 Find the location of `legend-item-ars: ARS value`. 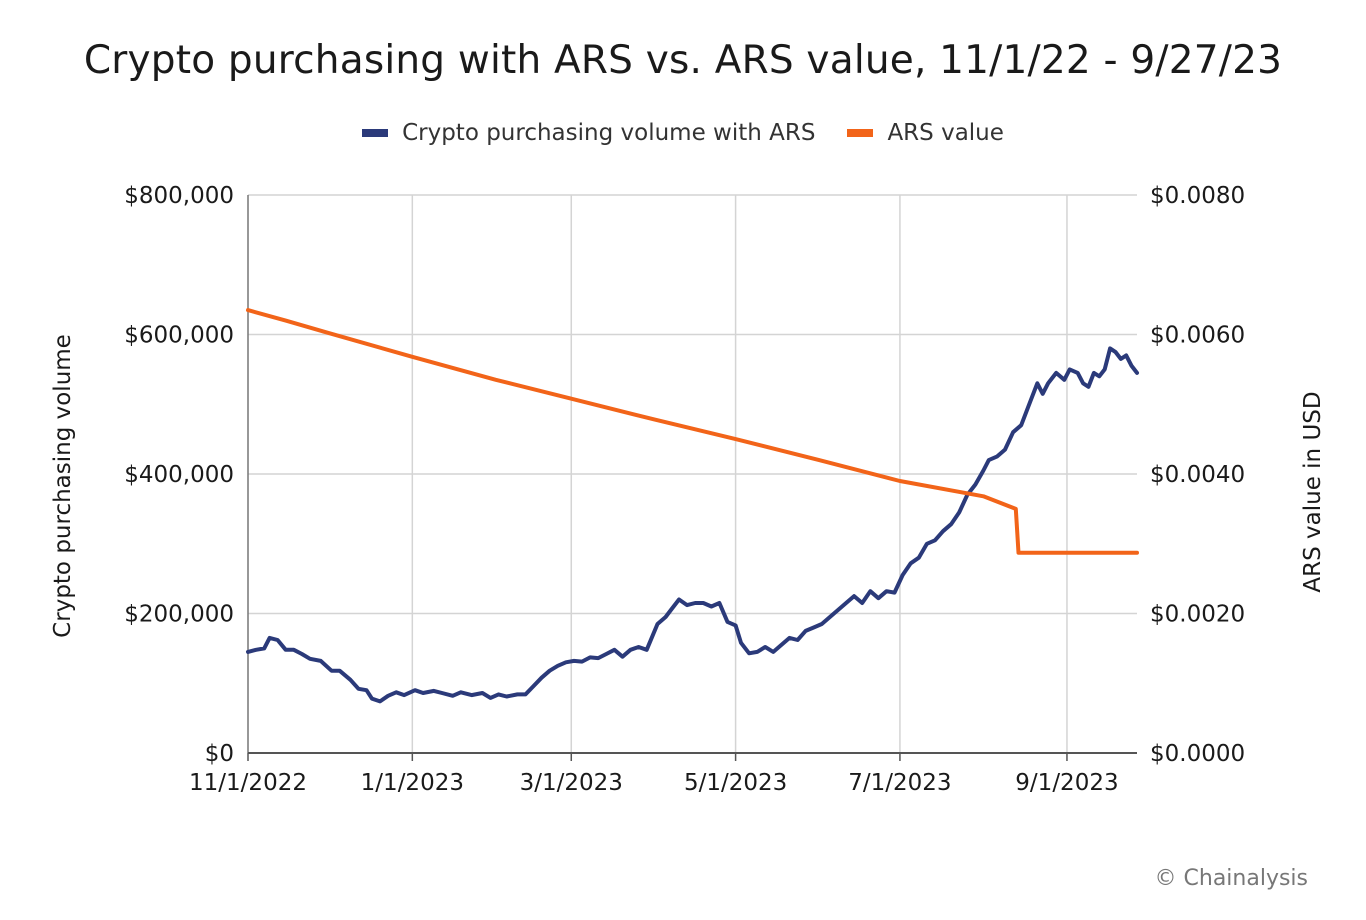

legend-item-ars: ARS value is located at coordinates (925, 133).